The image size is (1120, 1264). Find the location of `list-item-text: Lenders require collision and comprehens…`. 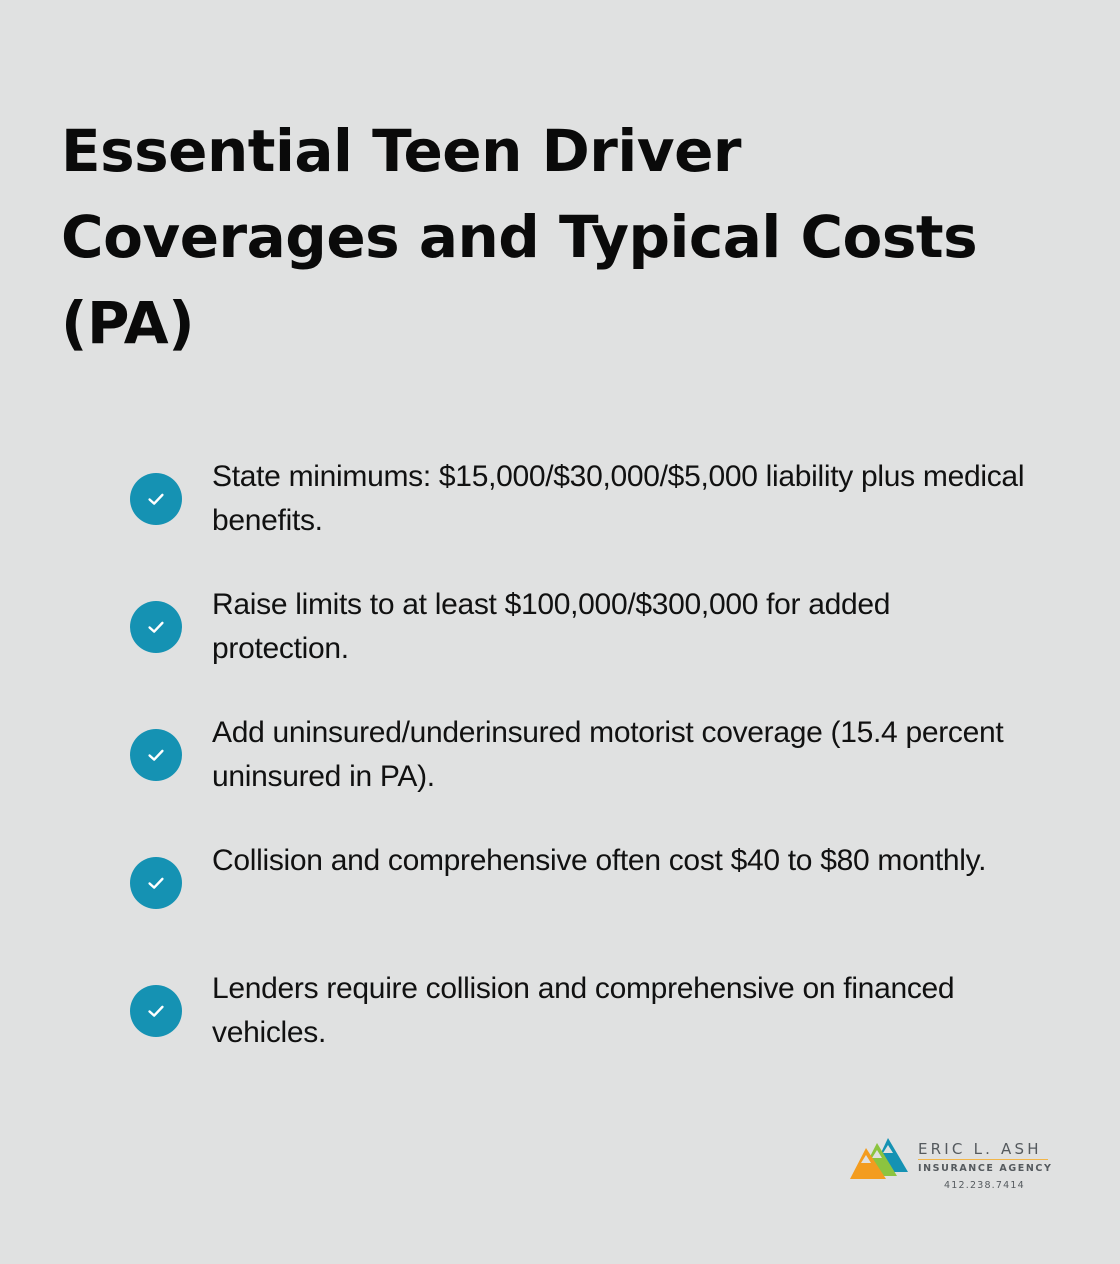

list-item-text: Lenders require collision and comprehens… is located at coordinates (583, 1010).